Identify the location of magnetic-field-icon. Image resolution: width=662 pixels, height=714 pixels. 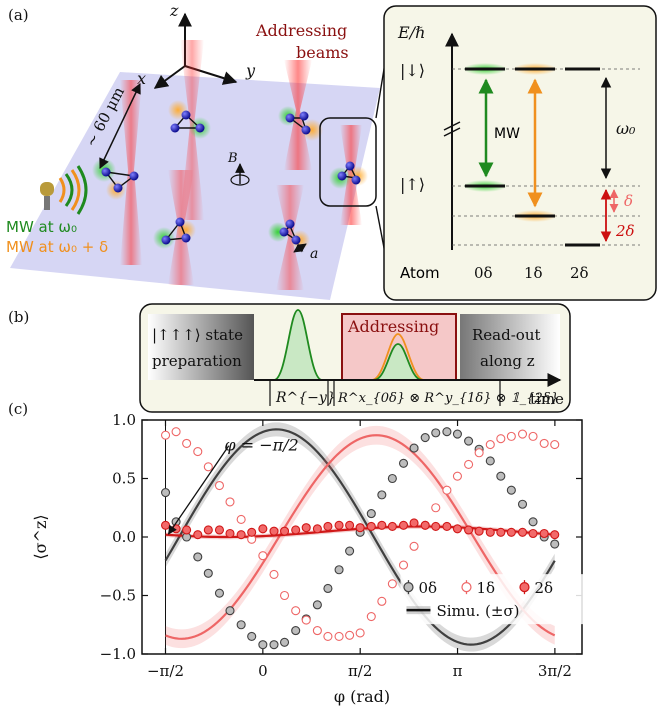
(240, 174).